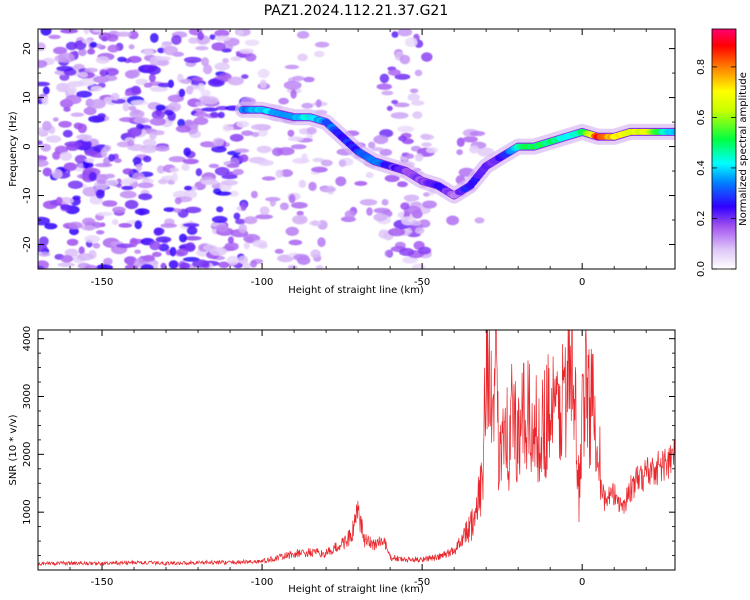 Image resolution: width=750 pixels, height=600 pixels. Describe the element at coordinates (27, 244) in the screenshot. I see `heatmap-ytick-label: -20` at that location.